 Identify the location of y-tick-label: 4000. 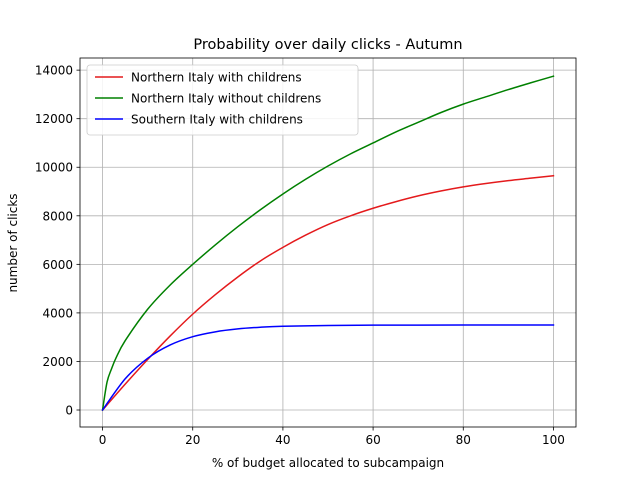
(57, 313).